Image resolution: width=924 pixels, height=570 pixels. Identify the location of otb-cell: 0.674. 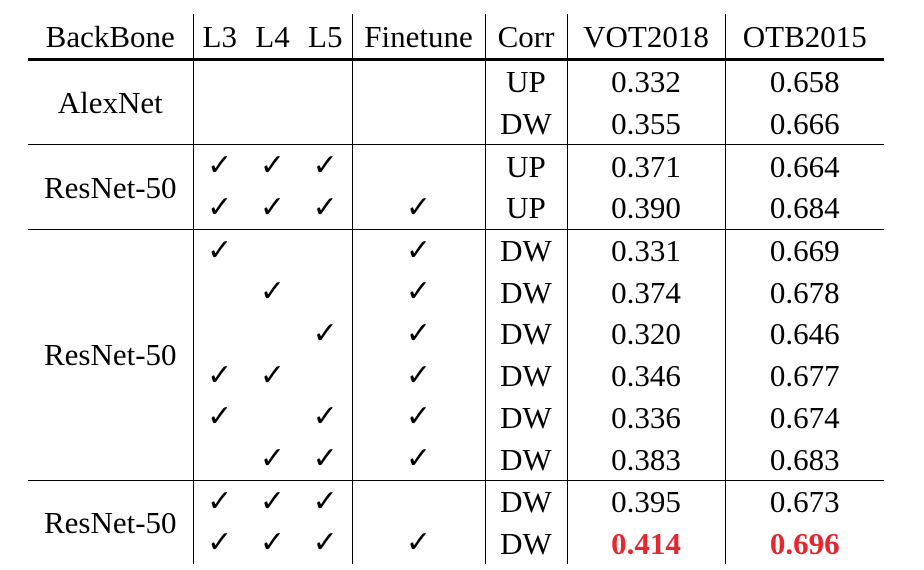
(804, 417).